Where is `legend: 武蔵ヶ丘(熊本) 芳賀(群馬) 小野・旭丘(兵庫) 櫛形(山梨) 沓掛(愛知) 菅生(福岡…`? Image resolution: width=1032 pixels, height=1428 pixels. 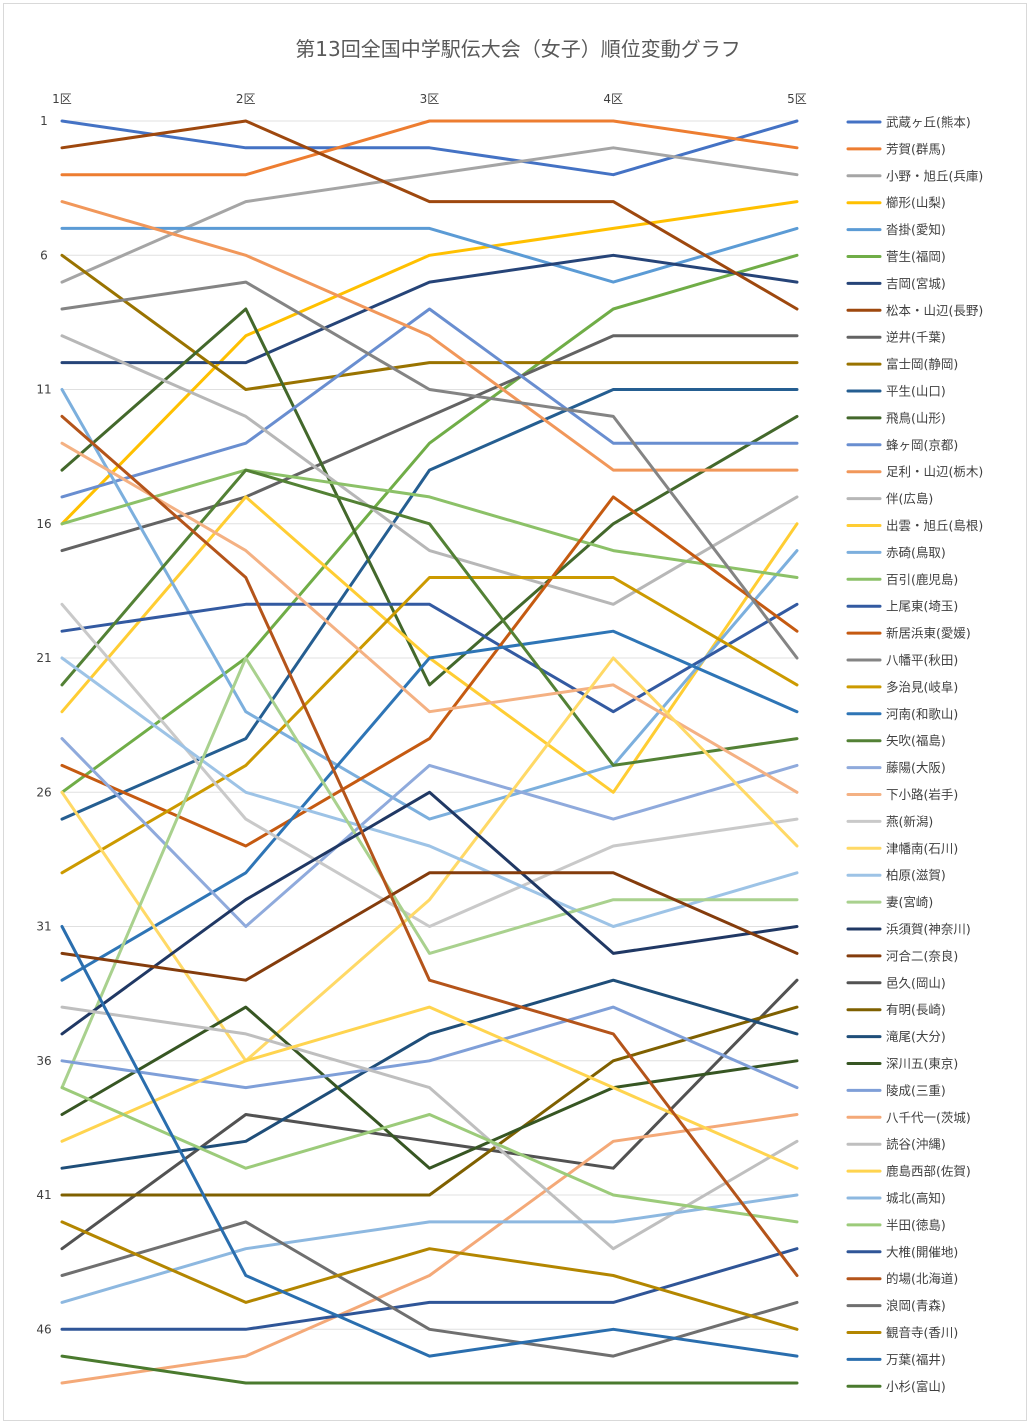
legend: 武蔵ヶ丘(熊本) 芳賀(群馬) 小野・旭丘(兵庫) 櫛形(山梨) 沓掛(愛知) 菅生(福岡… is located at coordinates (914, 754).